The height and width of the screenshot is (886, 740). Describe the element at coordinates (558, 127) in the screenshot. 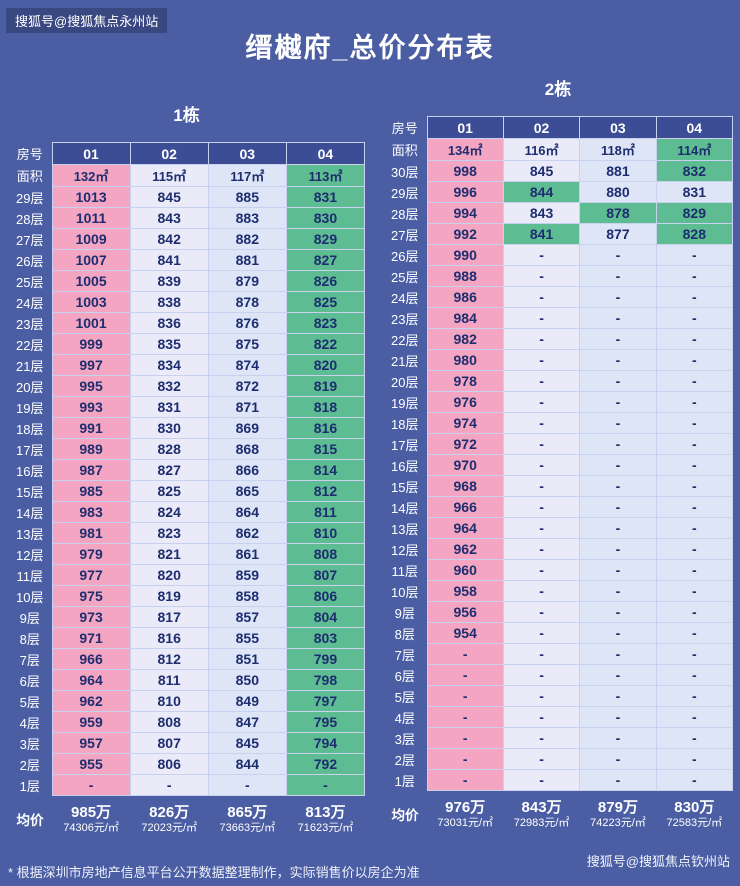

I see `header-row: 房号 01 02 03 04` at that location.